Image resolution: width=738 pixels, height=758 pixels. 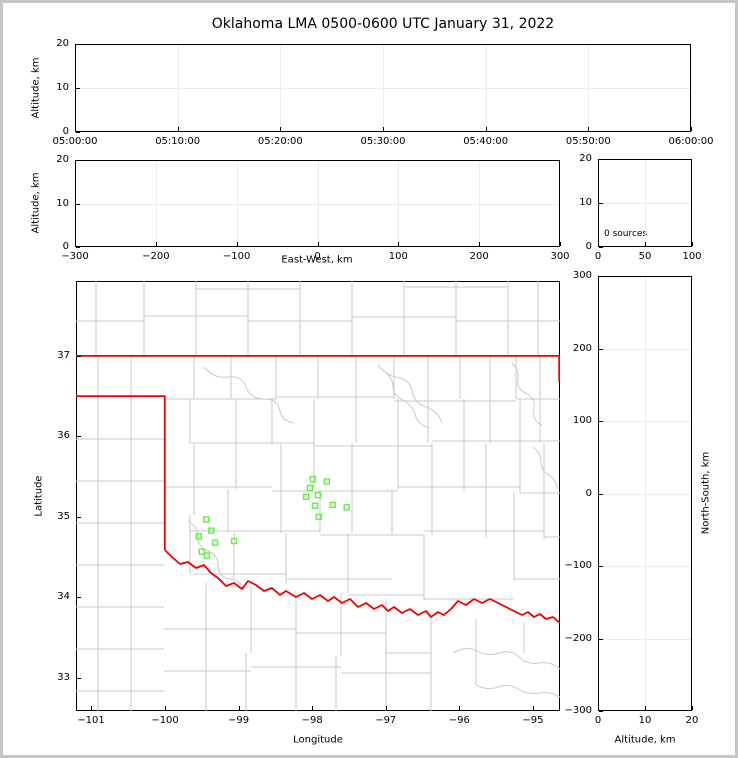 What do you see at coordinates (706, 493) in the screenshot?
I see `y-axis-label-ns-panel: North-South, km` at bounding box center [706, 493].